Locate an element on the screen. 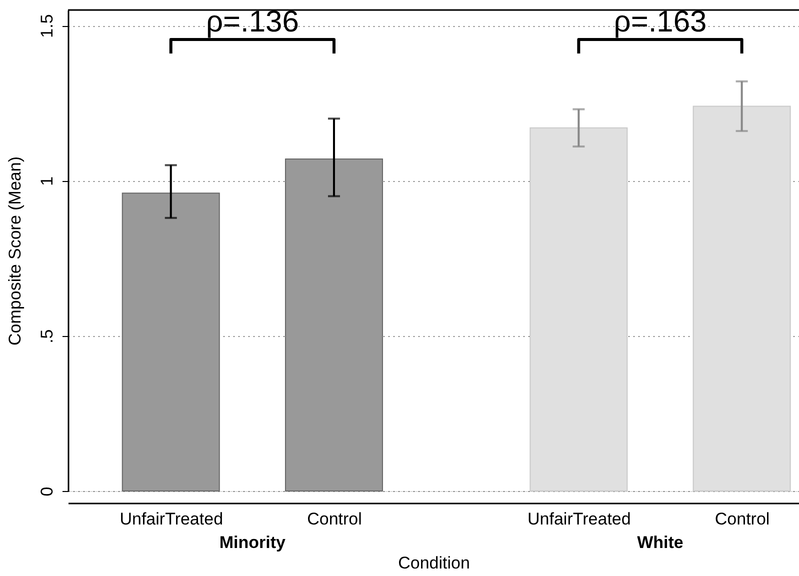 The image size is (799, 576). annotation: ρ=.163 is located at coordinates (660, 21).